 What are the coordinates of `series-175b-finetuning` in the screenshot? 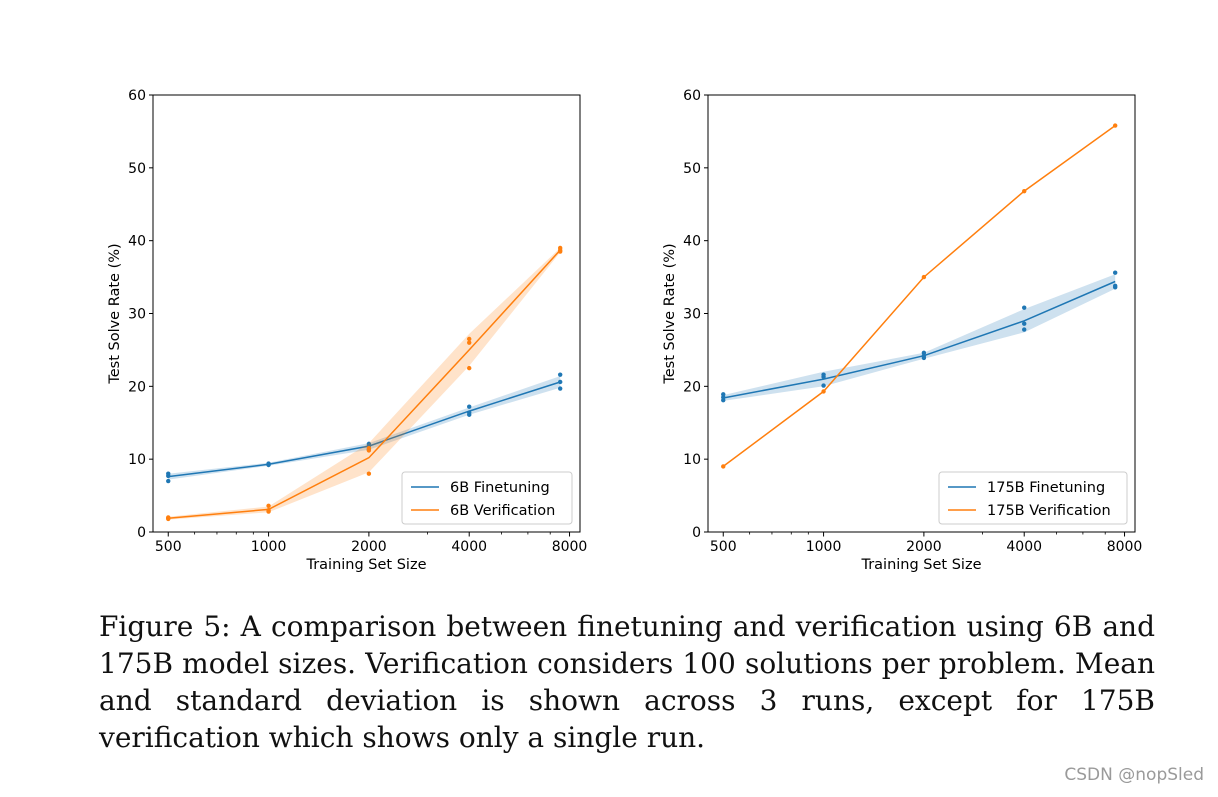 It's located at (919, 336).